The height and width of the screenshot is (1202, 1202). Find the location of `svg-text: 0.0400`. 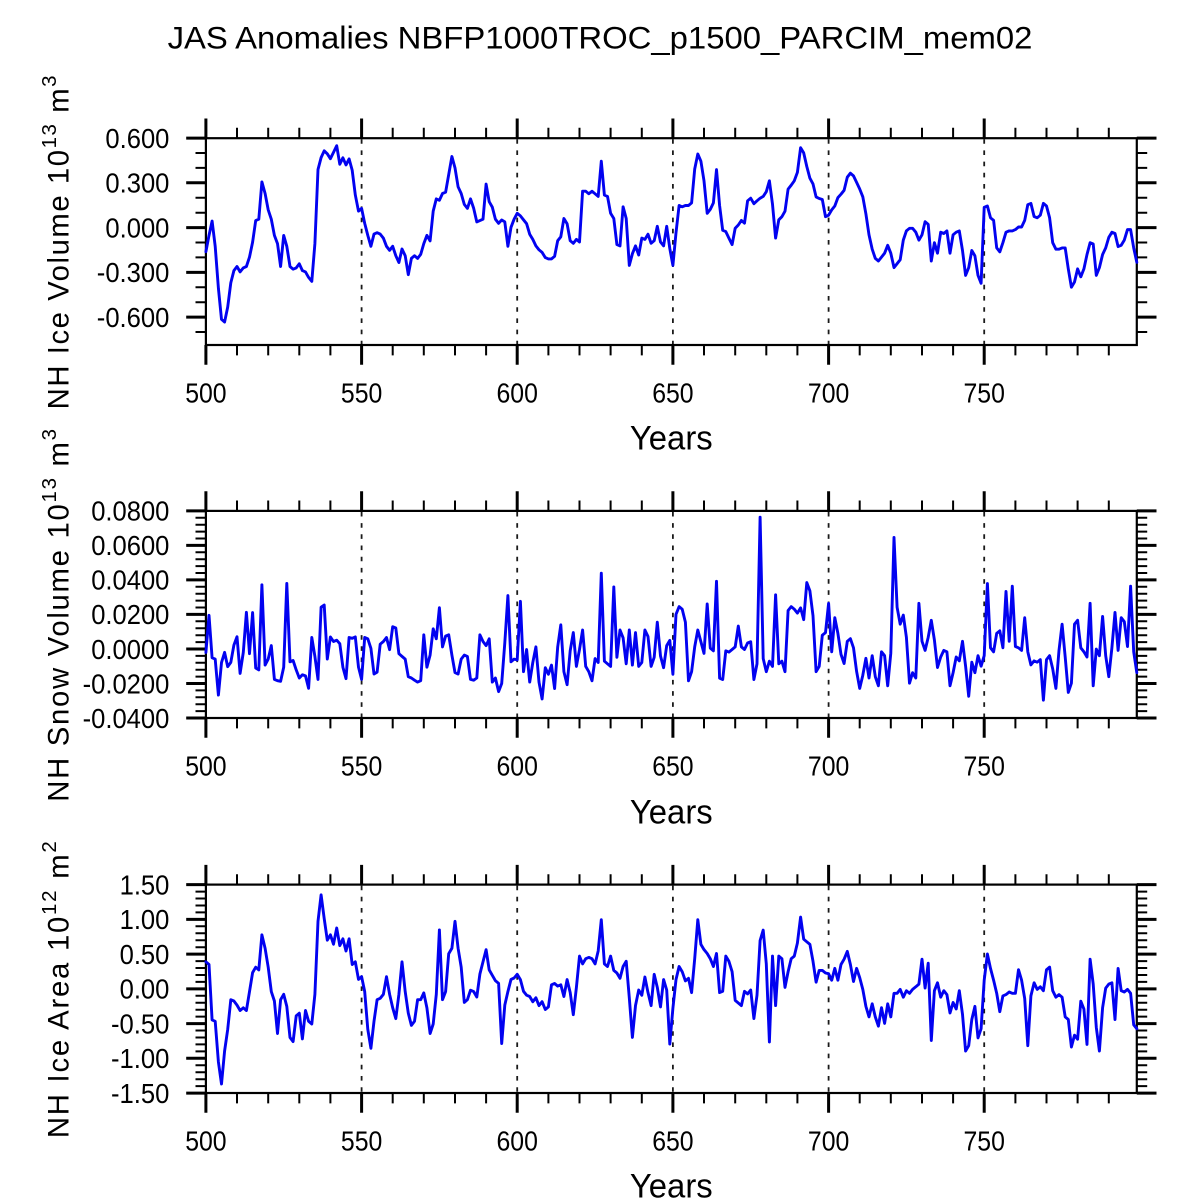

svg-text: 0.0400 is located at coordinates (130, 580).